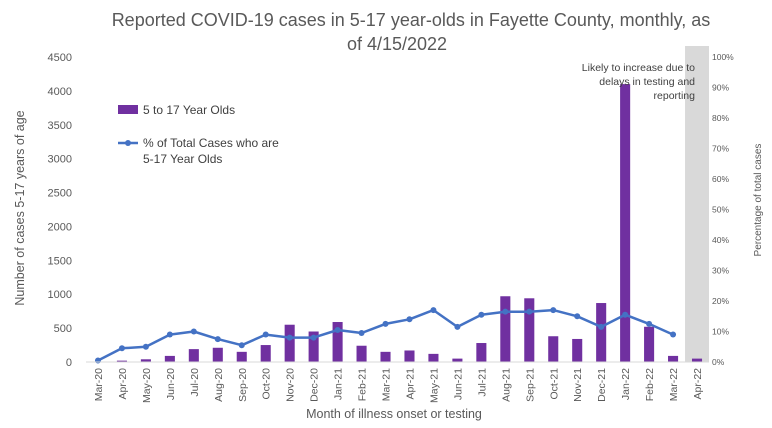  What do you see at coordinates (60, 295) in the screenshot?
I see `y-tick-label: 1000` at bounding box center [60, 295].